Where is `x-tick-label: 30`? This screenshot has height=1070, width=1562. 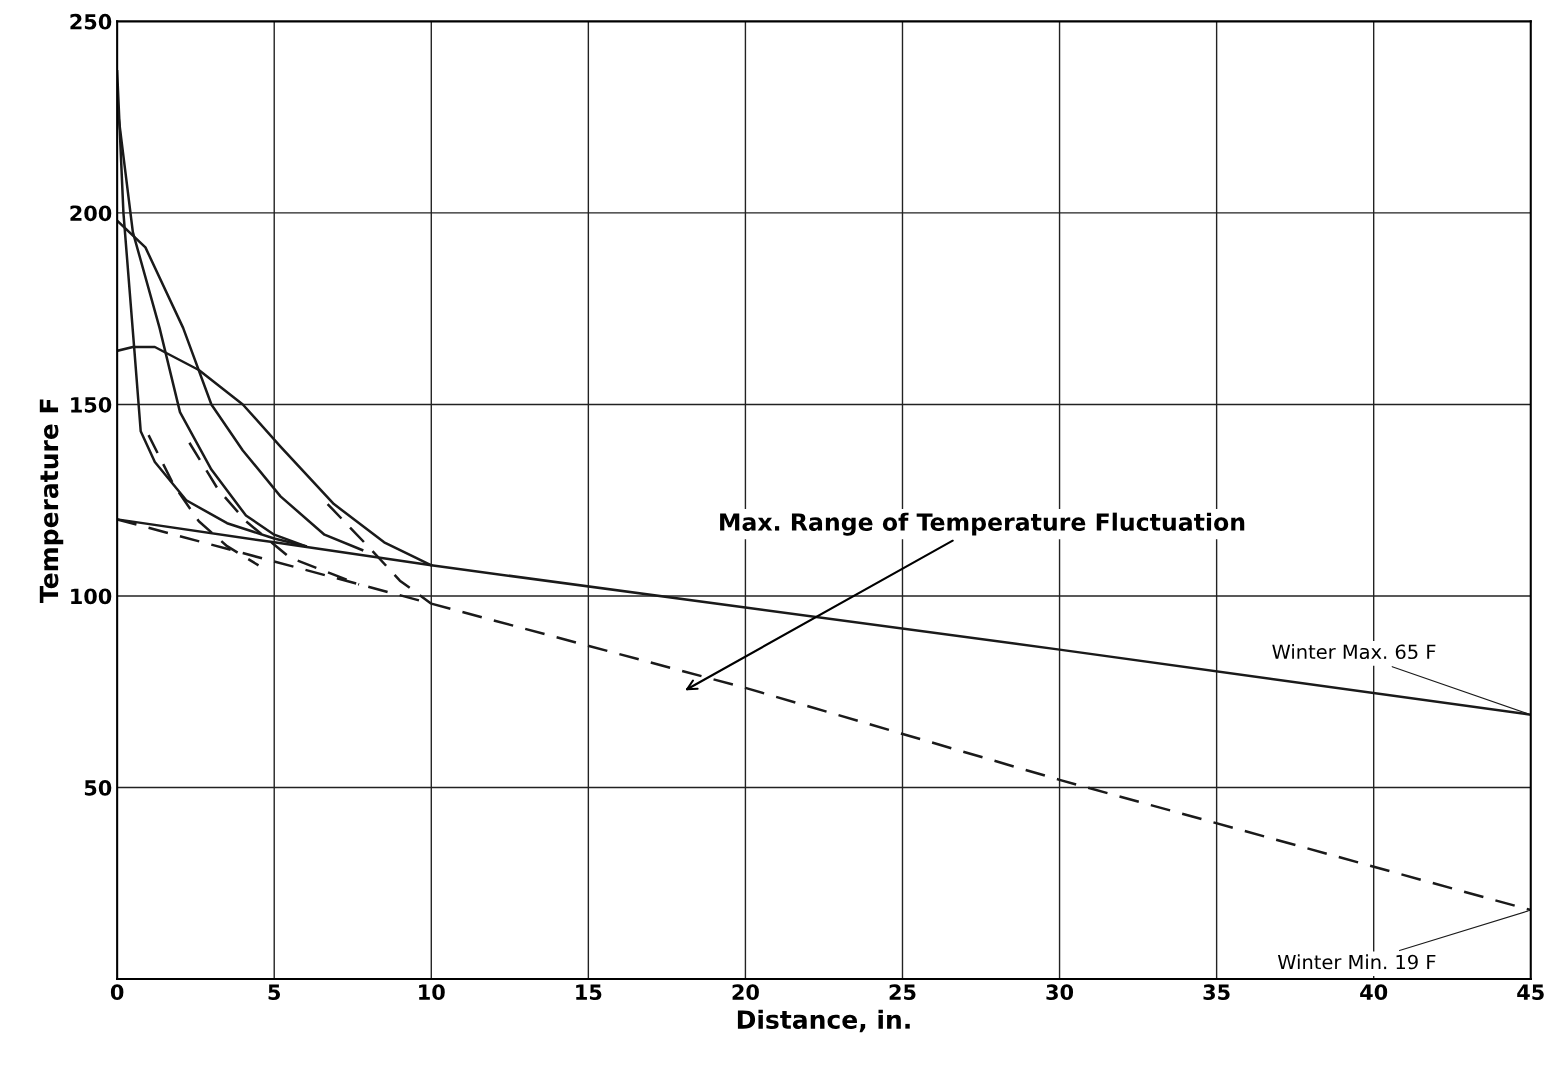
x-tick-label: 30 is located at coordinates (1060, 992).